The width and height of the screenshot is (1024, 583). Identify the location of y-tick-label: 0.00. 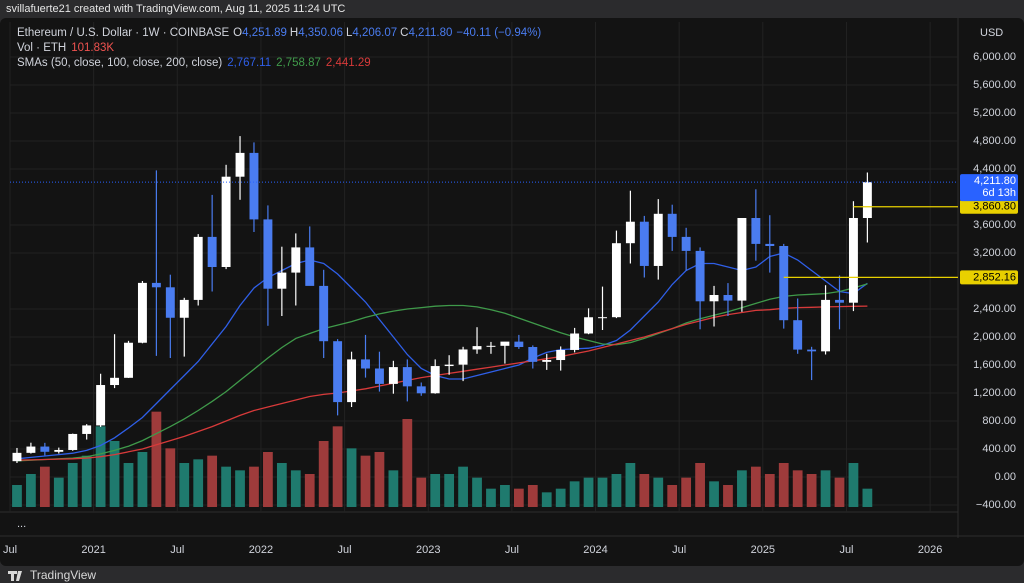
(1005, 477).